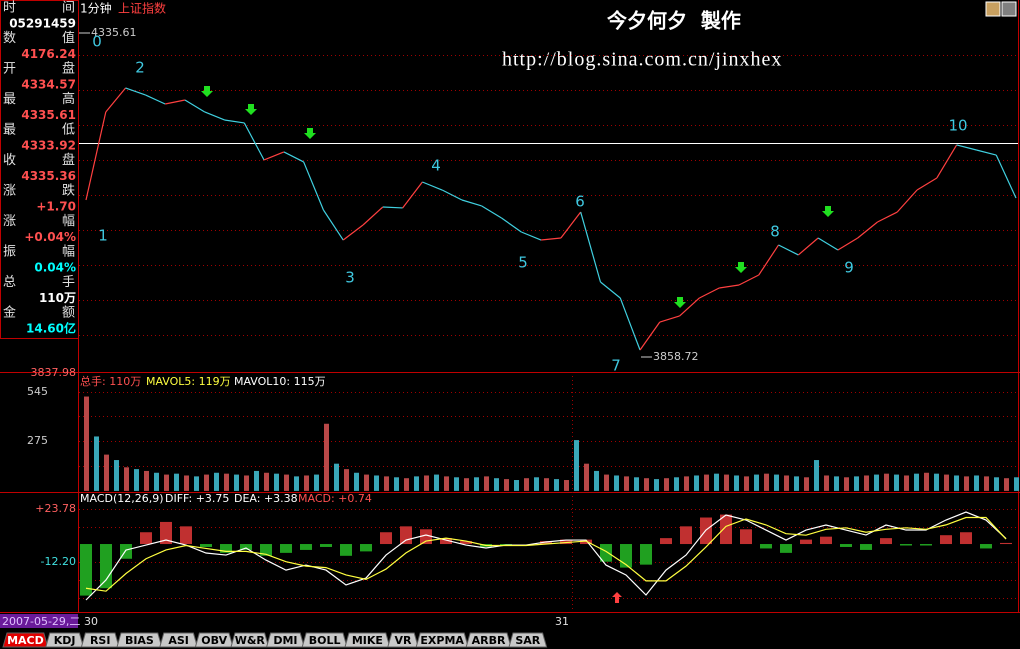 This screenshot has width=1020, height=649. I want to click on bottom-price-label: 3837.98, so click(54, 372).